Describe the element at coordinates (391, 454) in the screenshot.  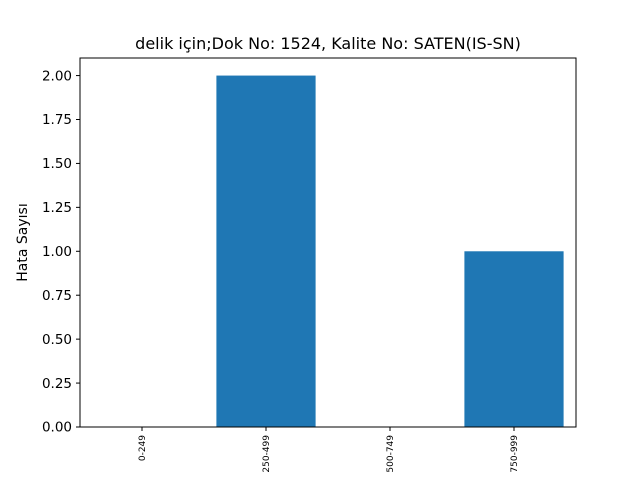
I see `x-tick-label: 500-749` at that location.